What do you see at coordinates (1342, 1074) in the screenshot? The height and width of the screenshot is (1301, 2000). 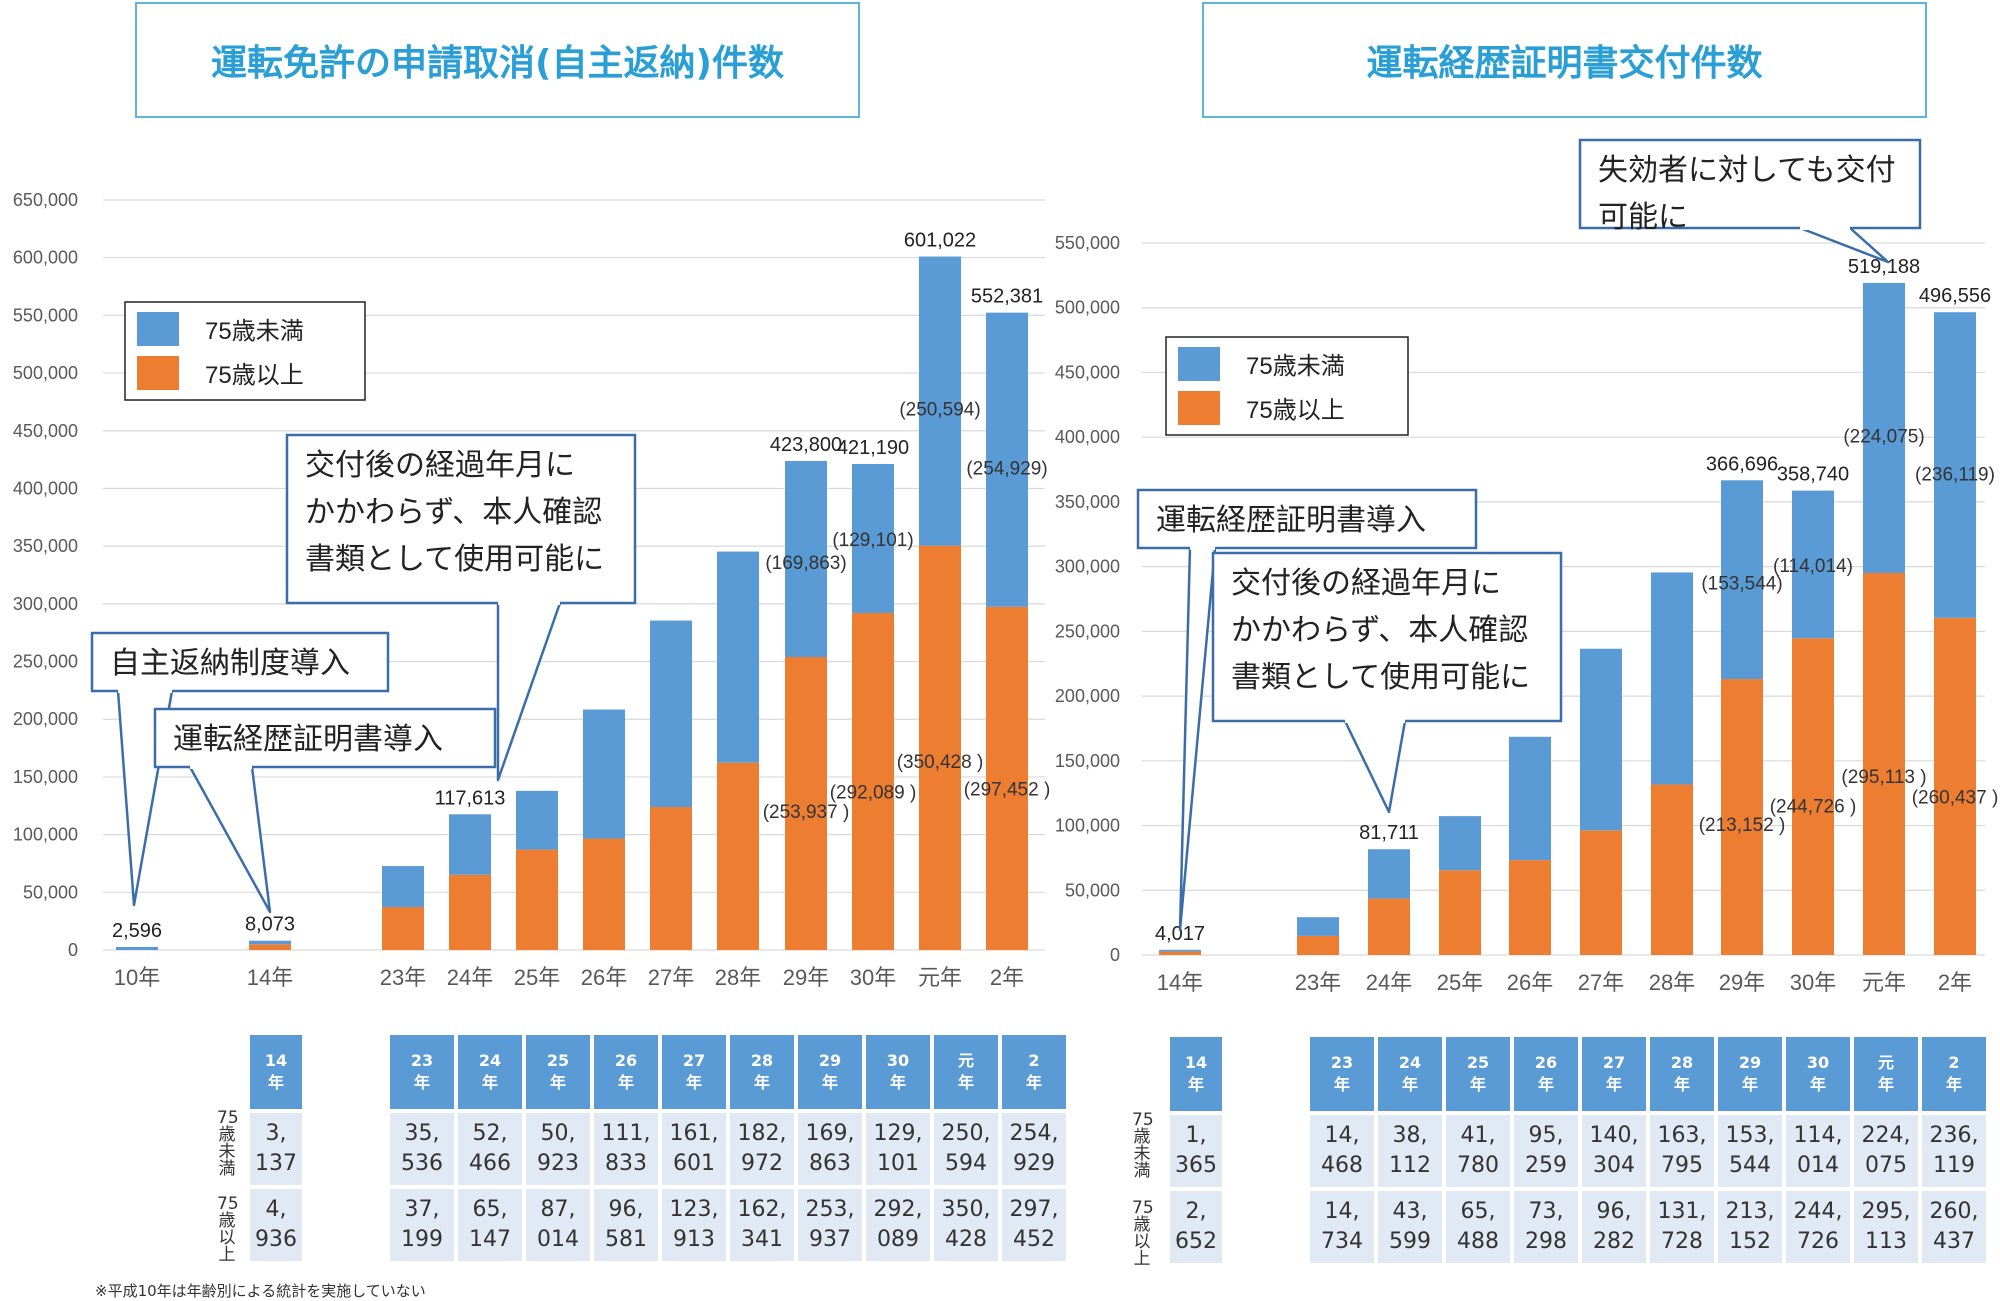 I see `right-table-header: 23 年` at bounding box center [1342, 1074].